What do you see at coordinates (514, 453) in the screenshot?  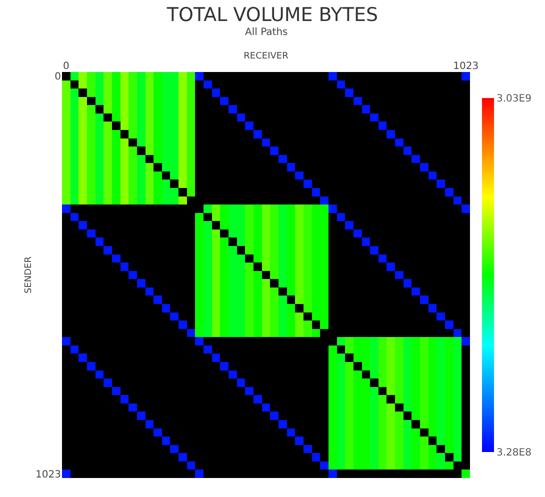 I see `color-bar-label: 3.28E8` at bounding box center [514, 453].